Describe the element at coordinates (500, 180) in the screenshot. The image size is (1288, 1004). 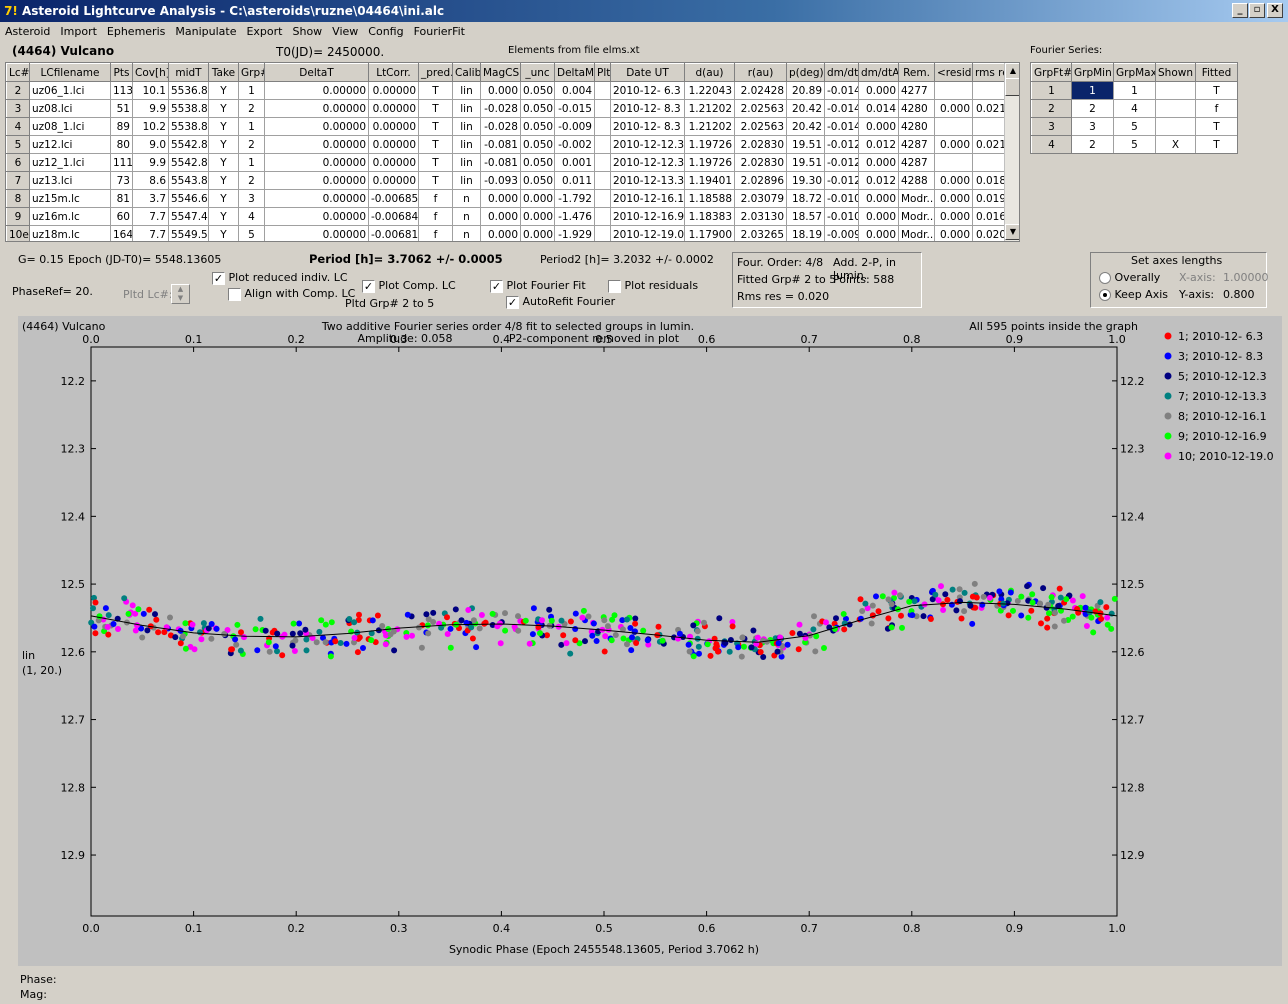
I see `lc-cell: -0.093` at that location.